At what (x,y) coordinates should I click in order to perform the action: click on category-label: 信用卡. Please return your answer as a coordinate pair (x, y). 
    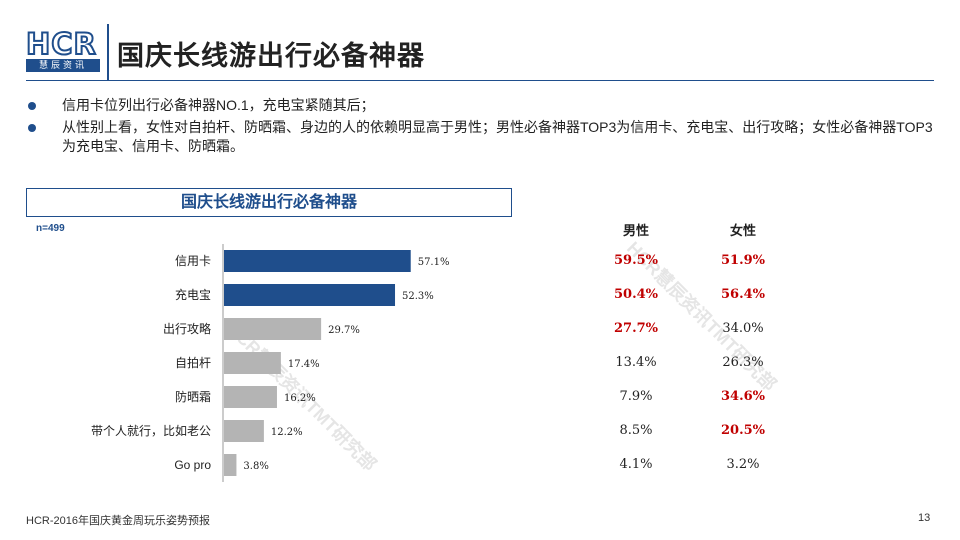
    Looking at the image, I should click on (193, 261).